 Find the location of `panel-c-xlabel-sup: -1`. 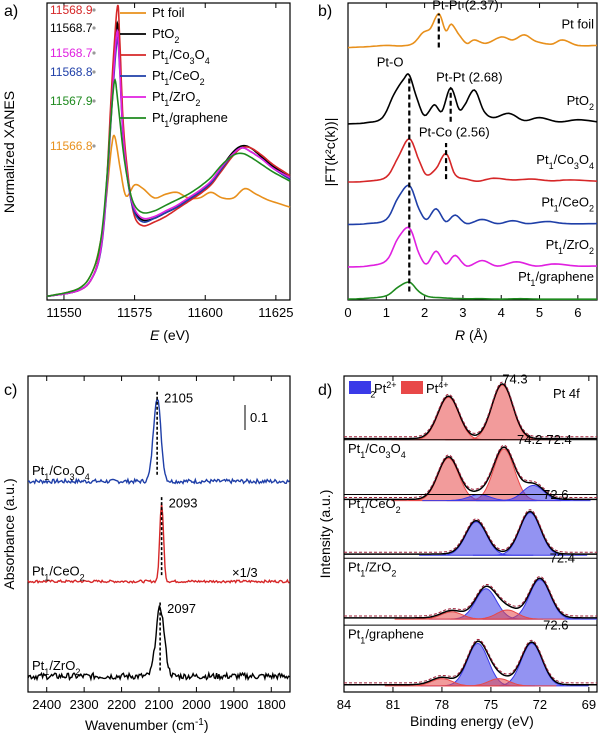

panel-c-xlabel-sup: -1 is located at coordinates (199, 722).